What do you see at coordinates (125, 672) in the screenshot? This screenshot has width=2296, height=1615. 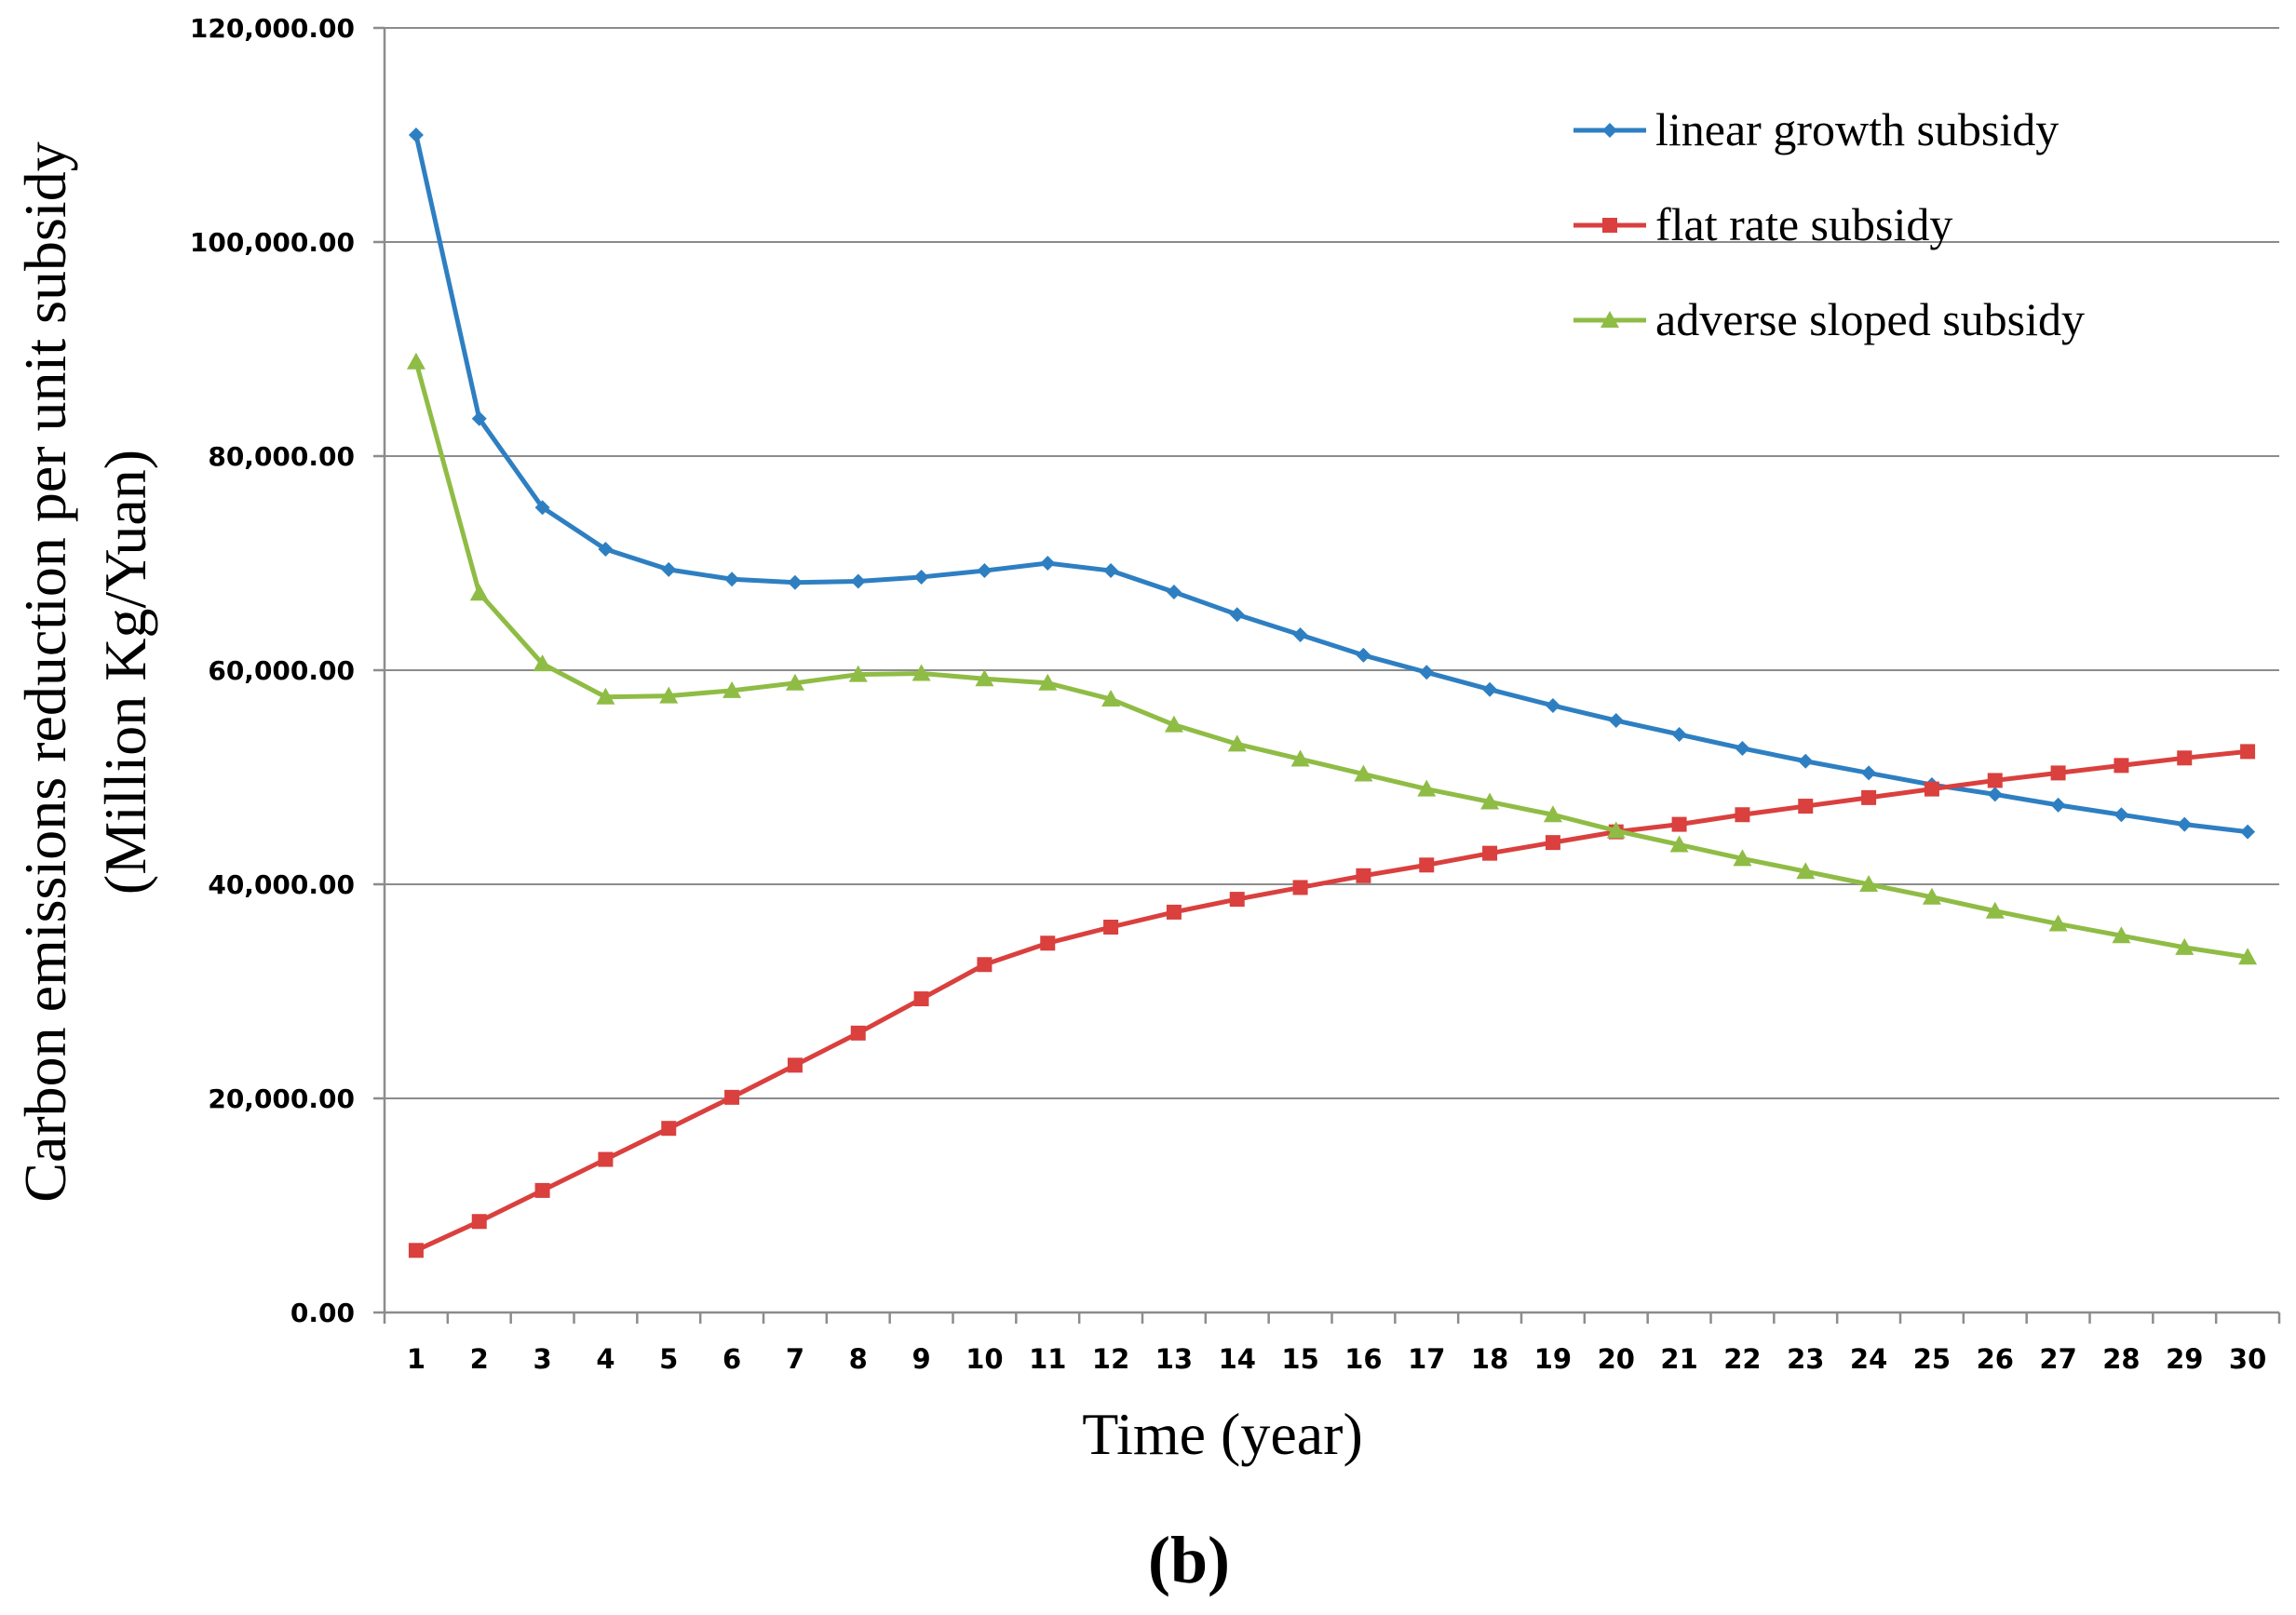 I see `y-axis-unit: (Million Kg/Yuan)` at bounding box center [125, 672].